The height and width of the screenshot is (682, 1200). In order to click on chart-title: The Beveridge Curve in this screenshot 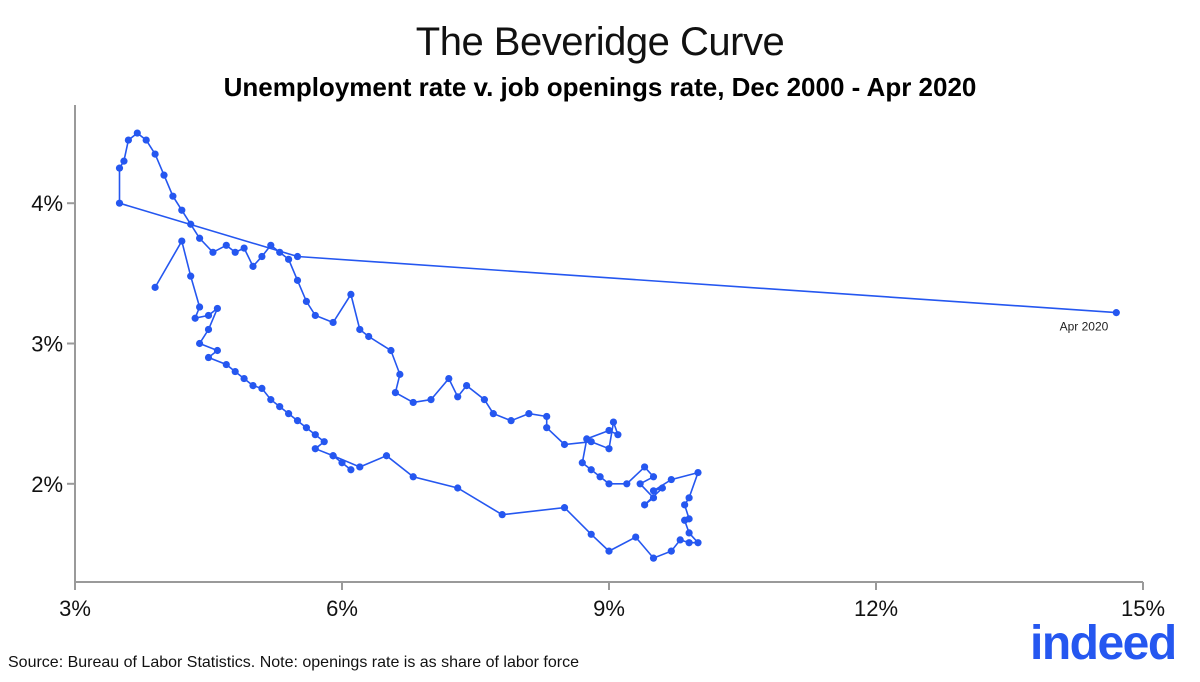, I will do `click(600, 42)`.